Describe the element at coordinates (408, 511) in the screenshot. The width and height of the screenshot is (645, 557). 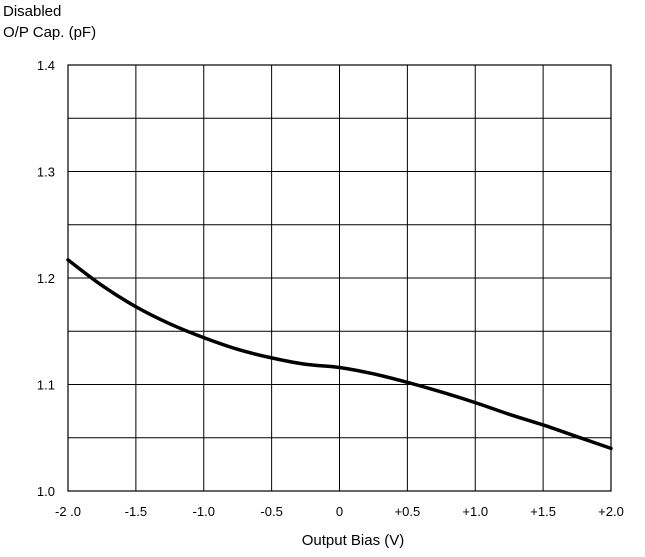
I see `x-tick-label-5: +0.5` at that location.